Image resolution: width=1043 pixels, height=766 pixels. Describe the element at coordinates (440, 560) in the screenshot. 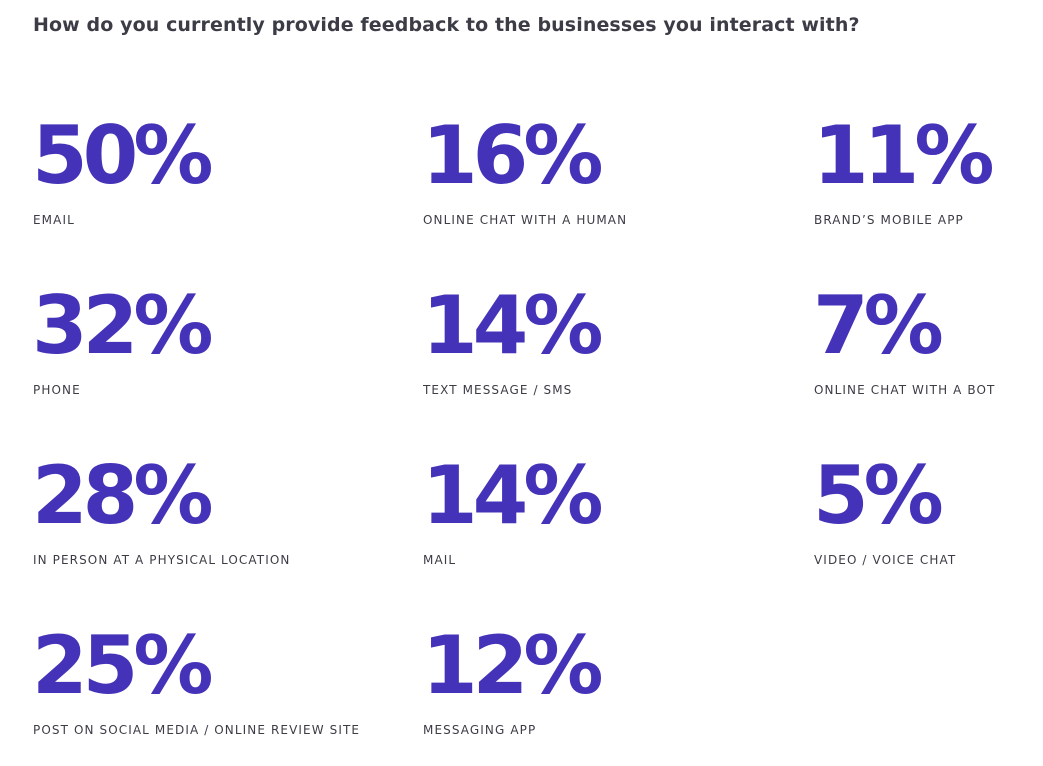

I see `stat-label: MAIL` at that location.